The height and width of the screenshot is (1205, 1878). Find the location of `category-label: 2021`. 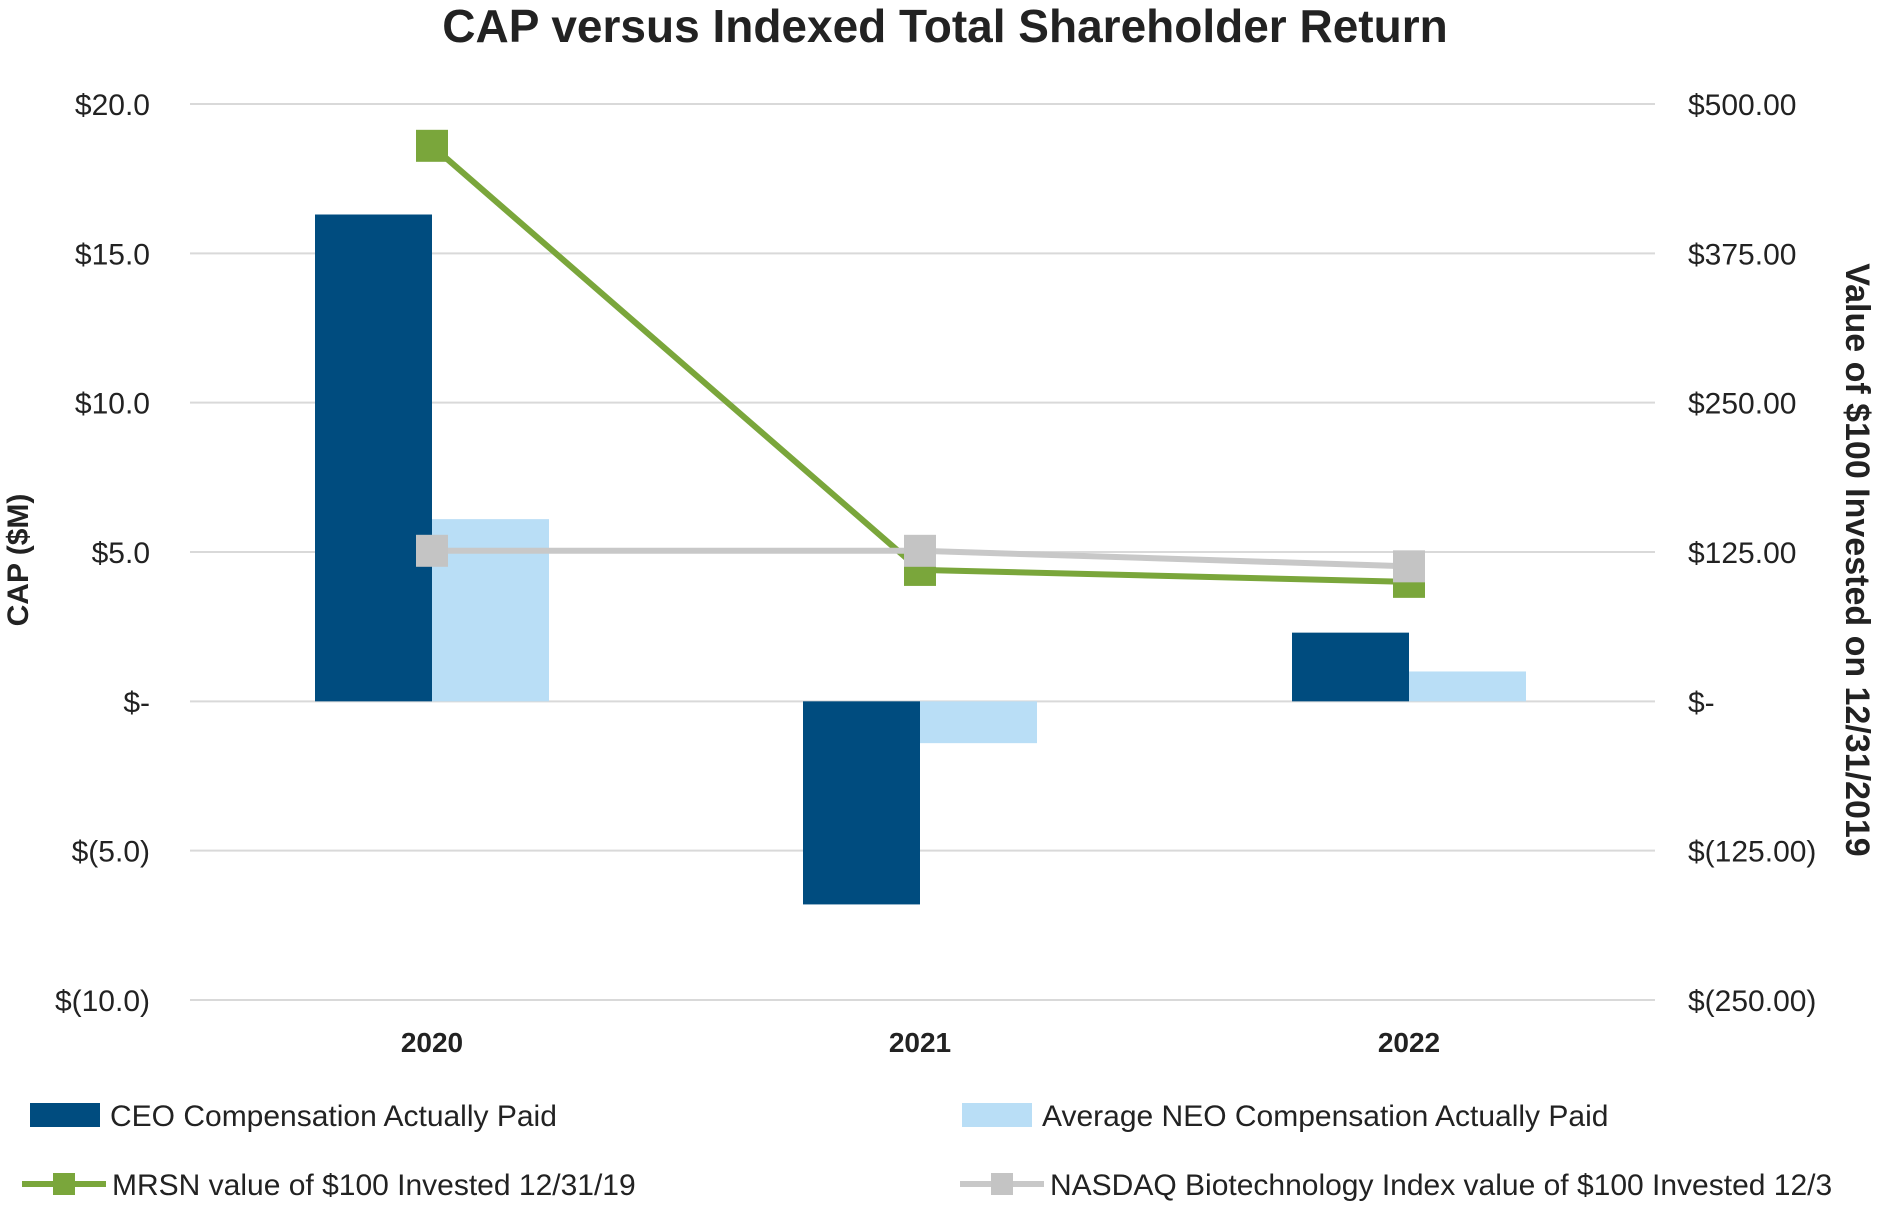

category-label: 2021 is located at coordinates (920, 1042).